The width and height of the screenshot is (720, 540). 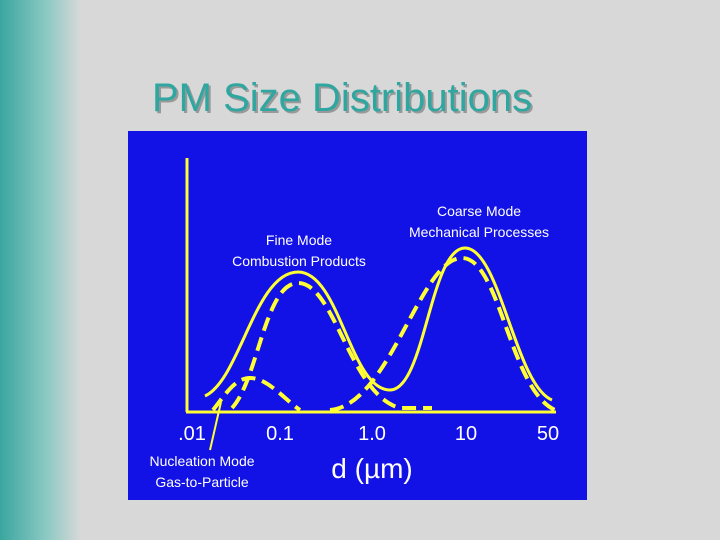 What do you see at coordinates (202, 482) in the screenshot?
I see `annotation: Gas-to-Particle` at bounding box center [202, 482].